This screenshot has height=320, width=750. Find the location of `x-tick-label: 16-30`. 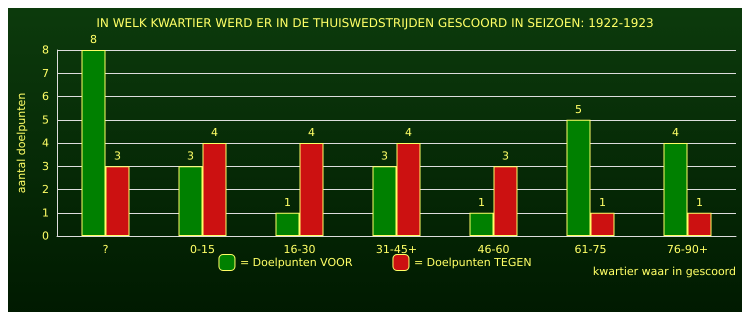

x-tick-label: 16-30 is located at coordinates (300, 249).